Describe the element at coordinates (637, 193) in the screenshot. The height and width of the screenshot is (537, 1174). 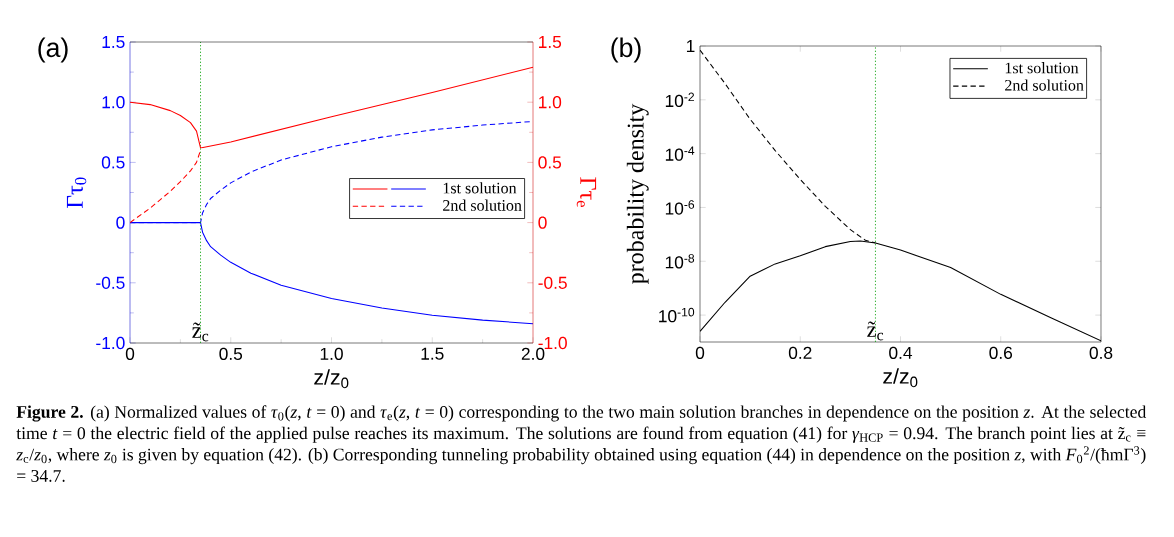
I see `y-axis-title: probability density` at that location.